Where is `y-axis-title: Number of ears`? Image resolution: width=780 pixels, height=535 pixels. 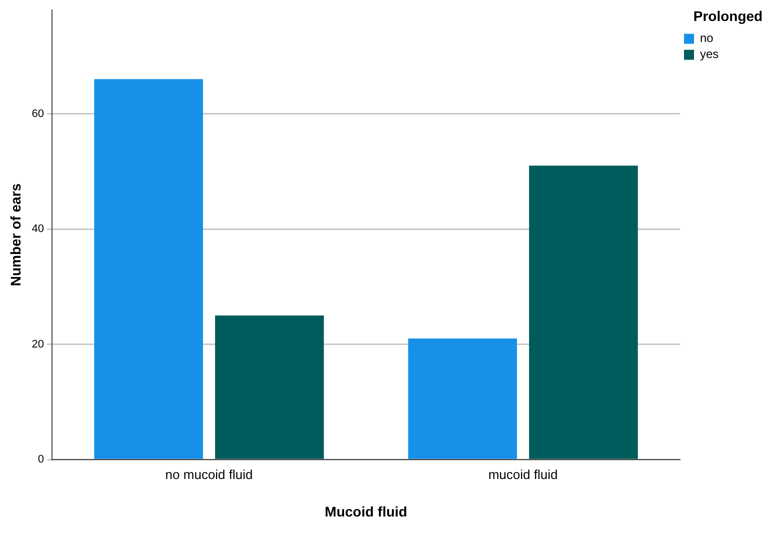 y-axis-title: Number of ears is located at coordinates (15, 234).